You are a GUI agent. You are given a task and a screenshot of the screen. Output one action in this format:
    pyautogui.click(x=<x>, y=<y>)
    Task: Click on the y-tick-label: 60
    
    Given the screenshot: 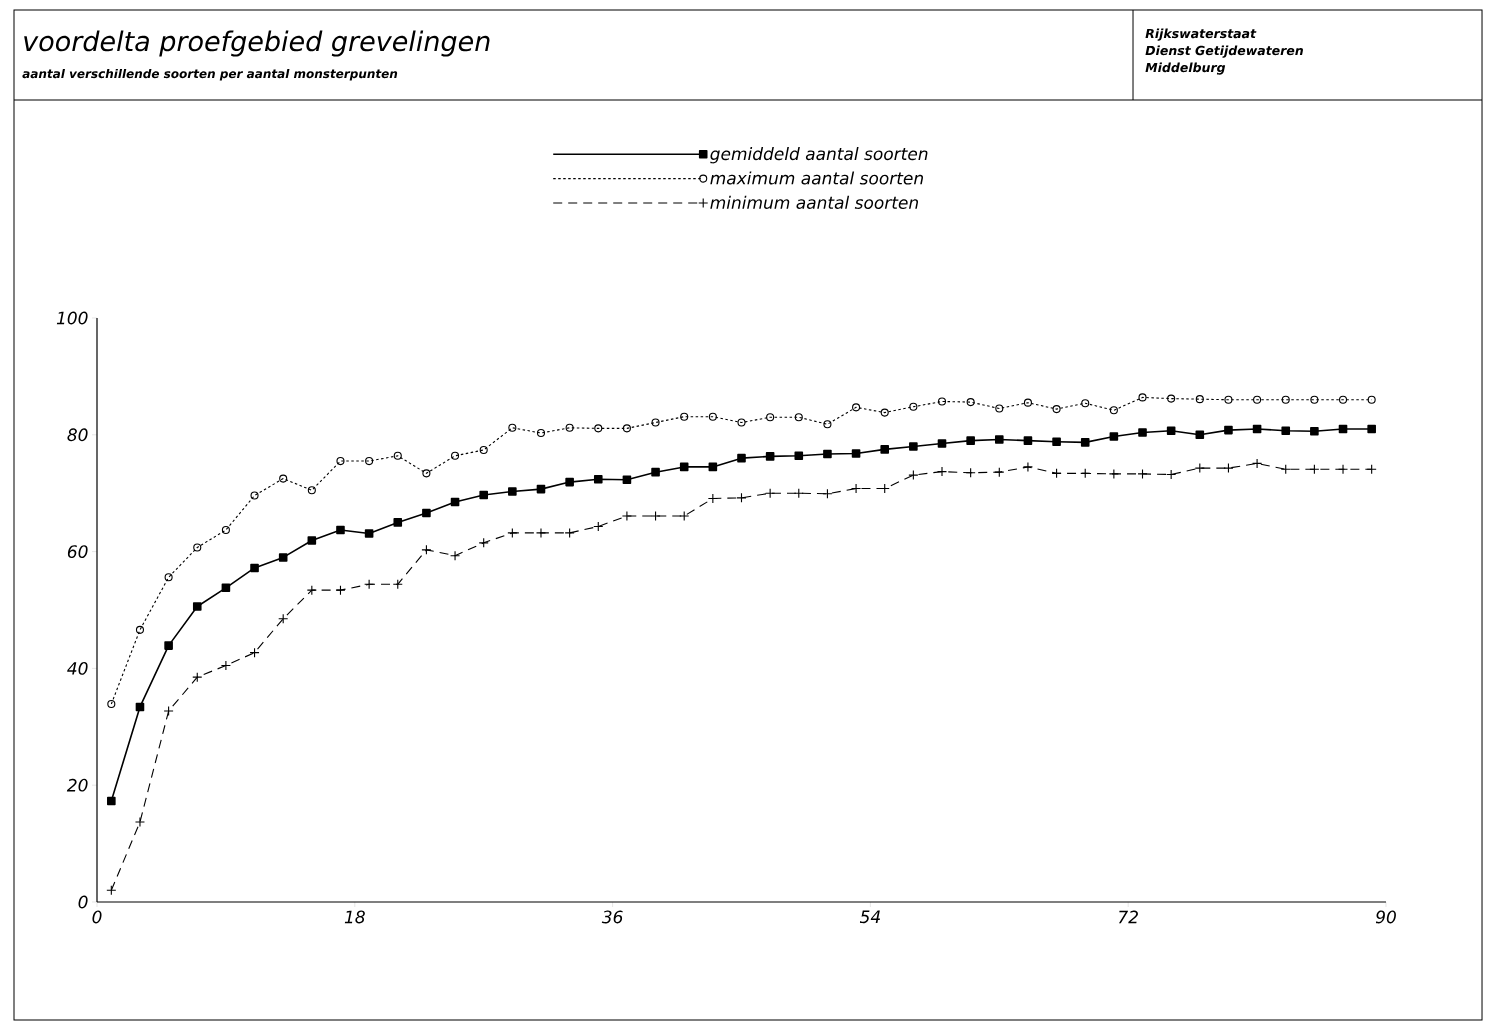 What is the action you would take?
    pyautogui.click(x=77, y=552)
    